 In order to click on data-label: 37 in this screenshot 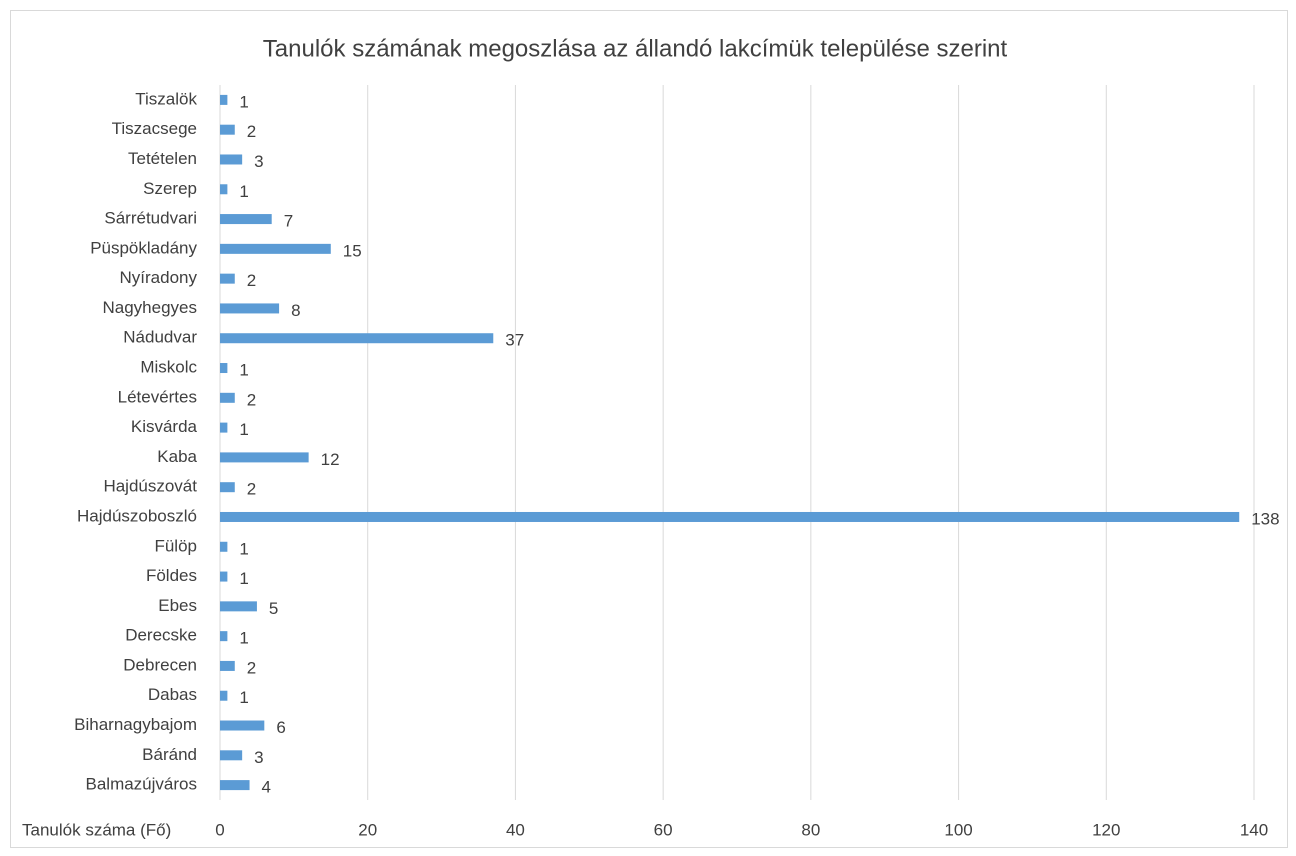, I will do `click(514, 340)`.